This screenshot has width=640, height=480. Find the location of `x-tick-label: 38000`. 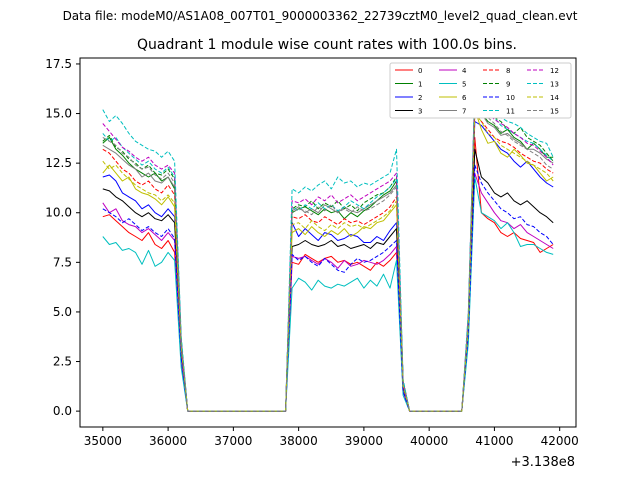

x-tick-label: 38000 is located at coordinates (299, 441).